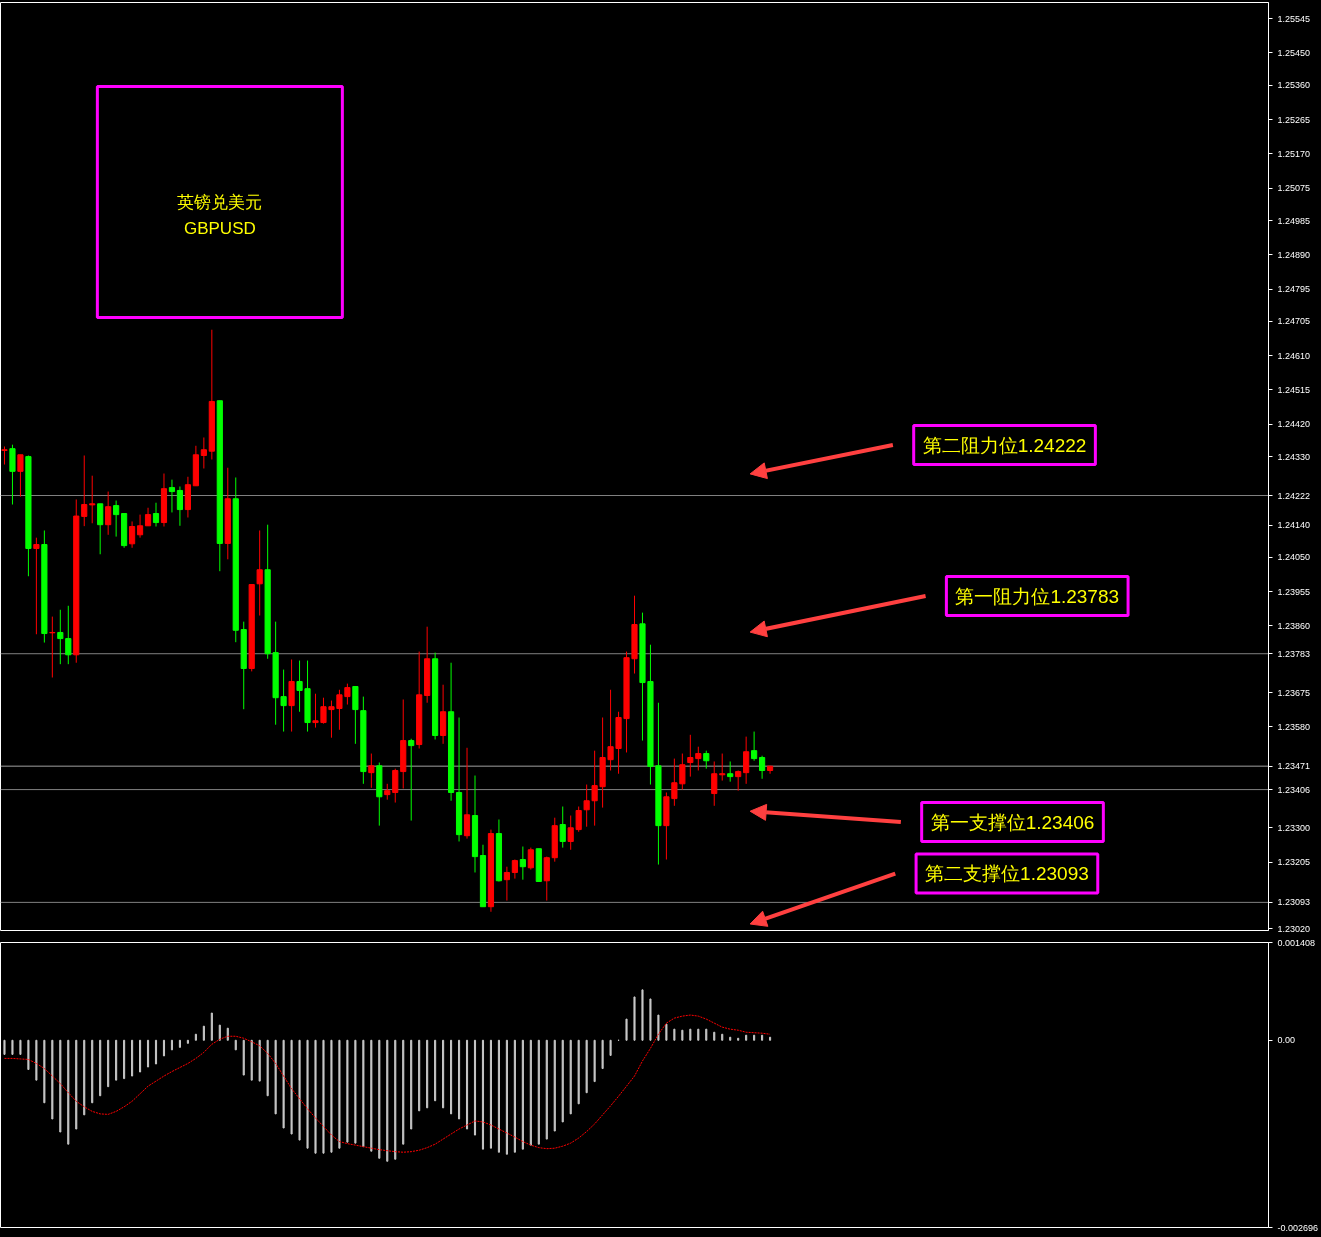 Image resolution: width=1321 pixels, height=1237 pixels. Describe the element at coordinates (1294, 188) in the screenshot. I see `y-tick-label: 1.25075` at that location.